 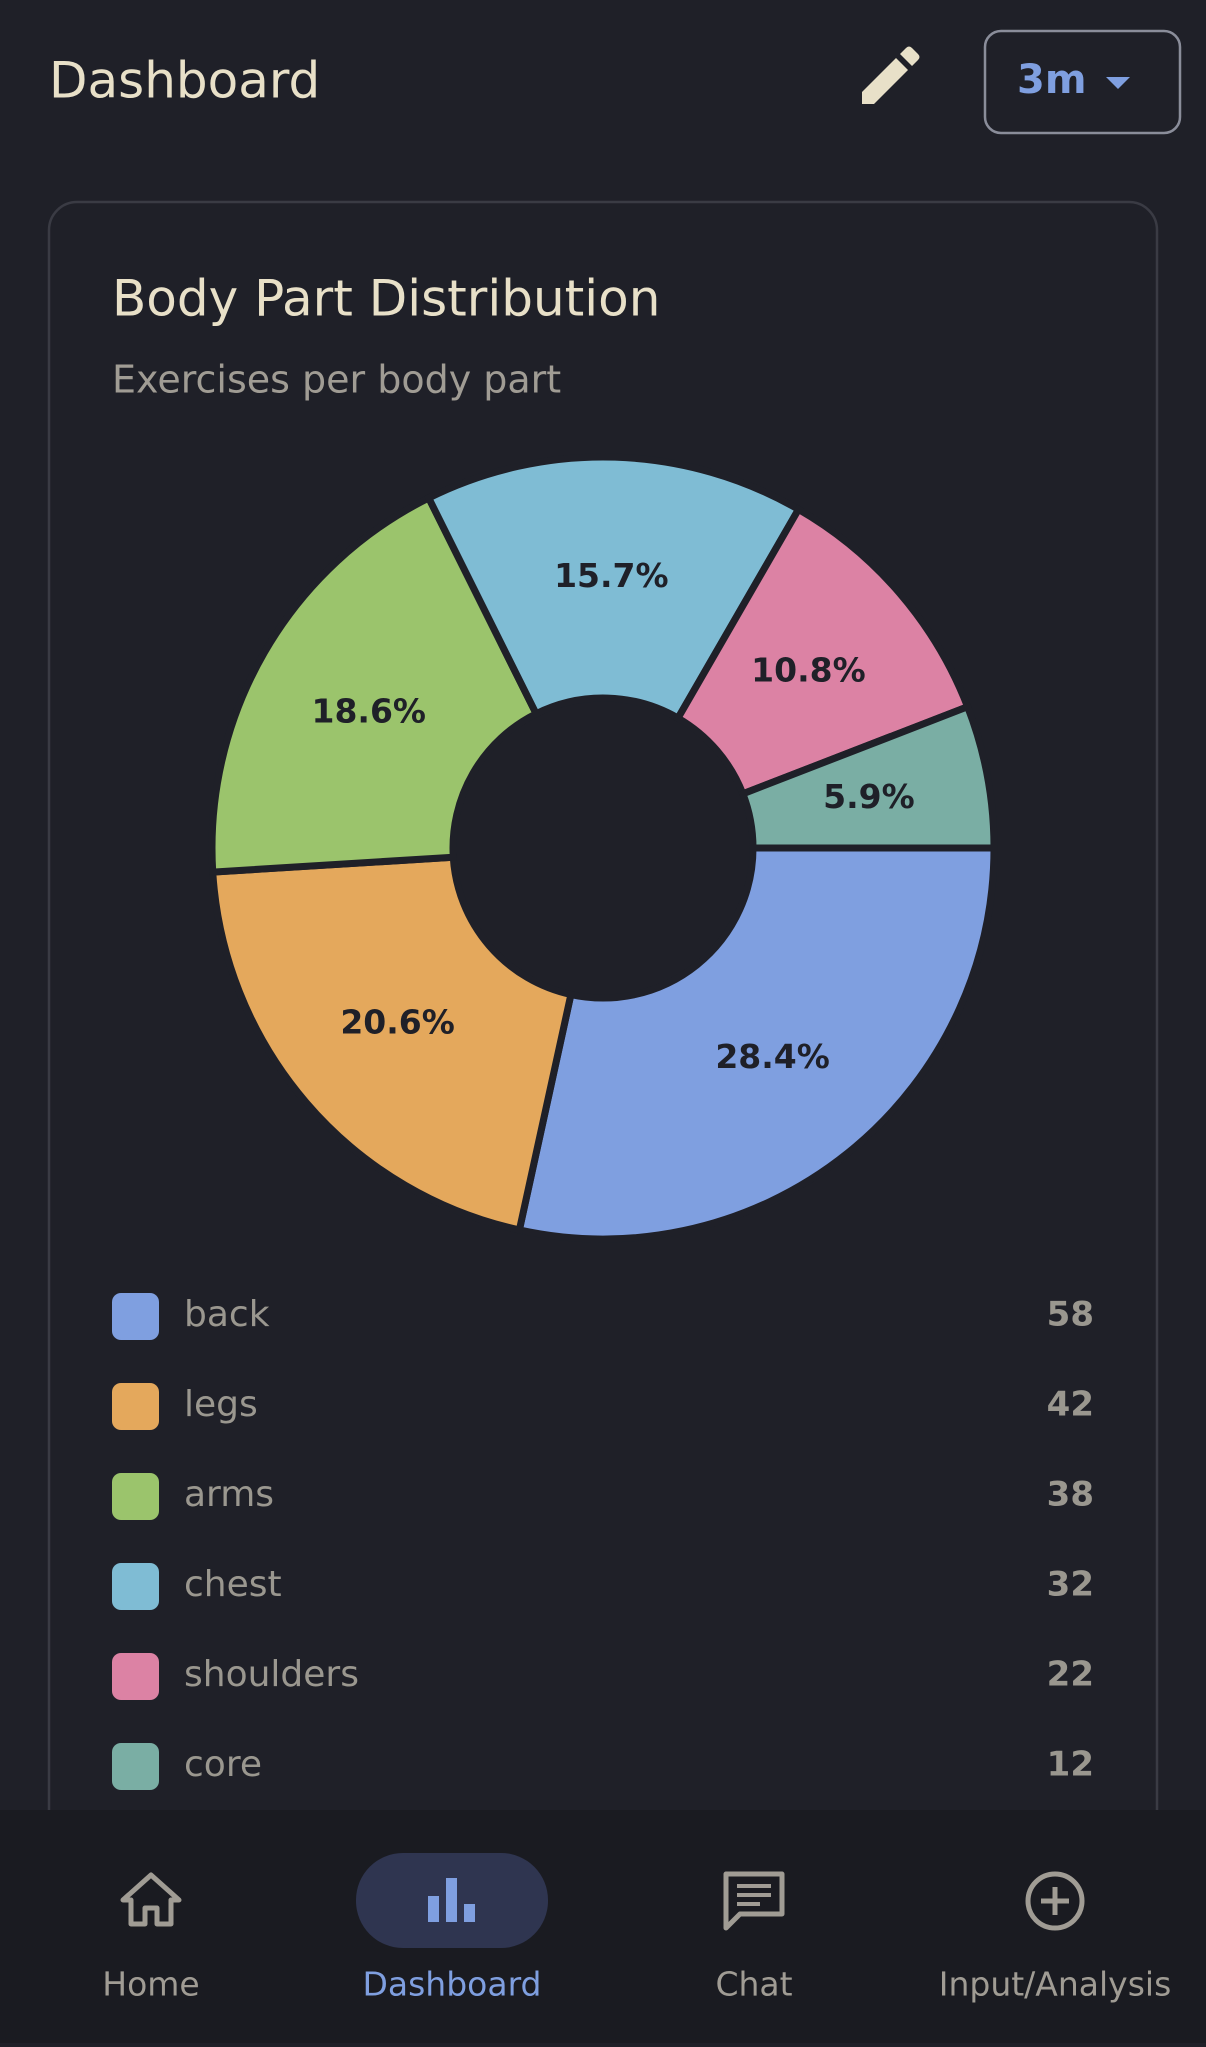 What do you see at coordinates (271, 1674) in the screenshot?
I see `legend-label: shoulders` at bounding box center [271, 1674].